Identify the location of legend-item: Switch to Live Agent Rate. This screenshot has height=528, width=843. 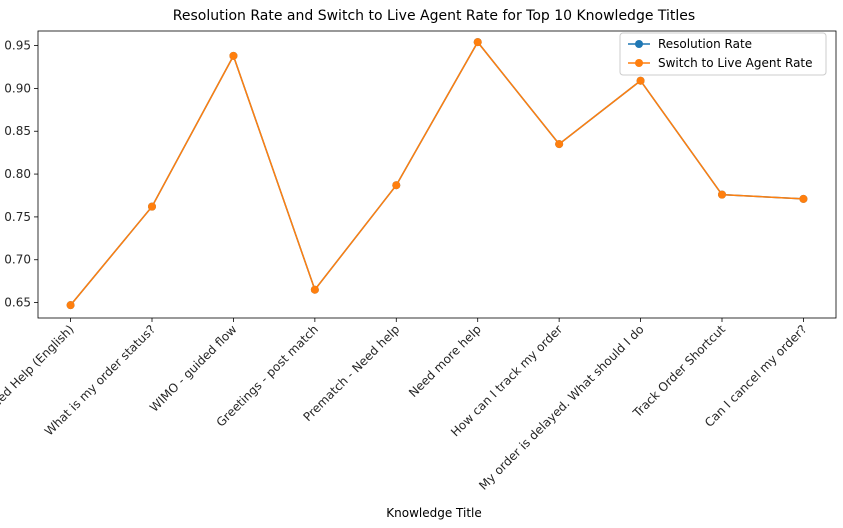
(720, 63).